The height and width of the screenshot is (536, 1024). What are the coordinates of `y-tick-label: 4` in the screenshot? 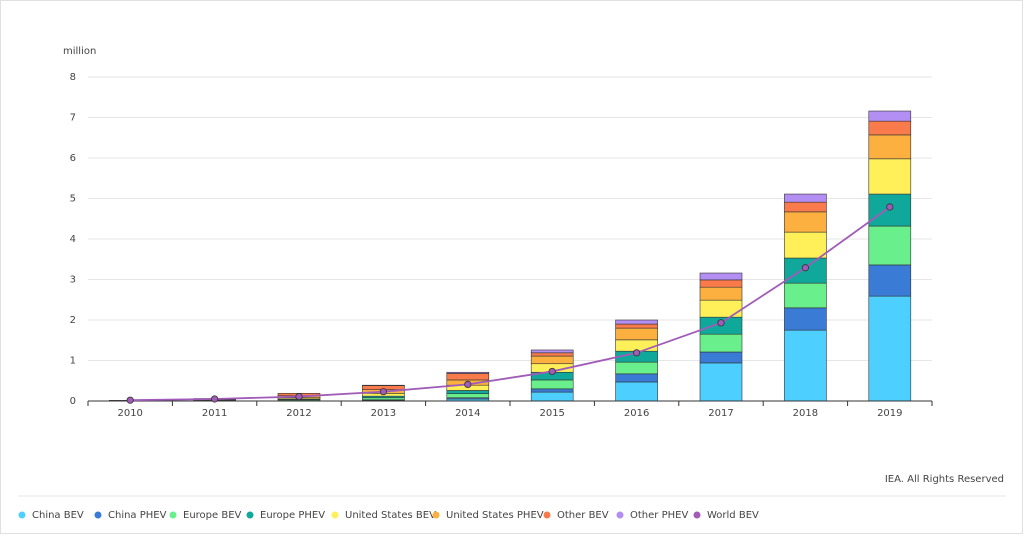 It's located at (73, 239).